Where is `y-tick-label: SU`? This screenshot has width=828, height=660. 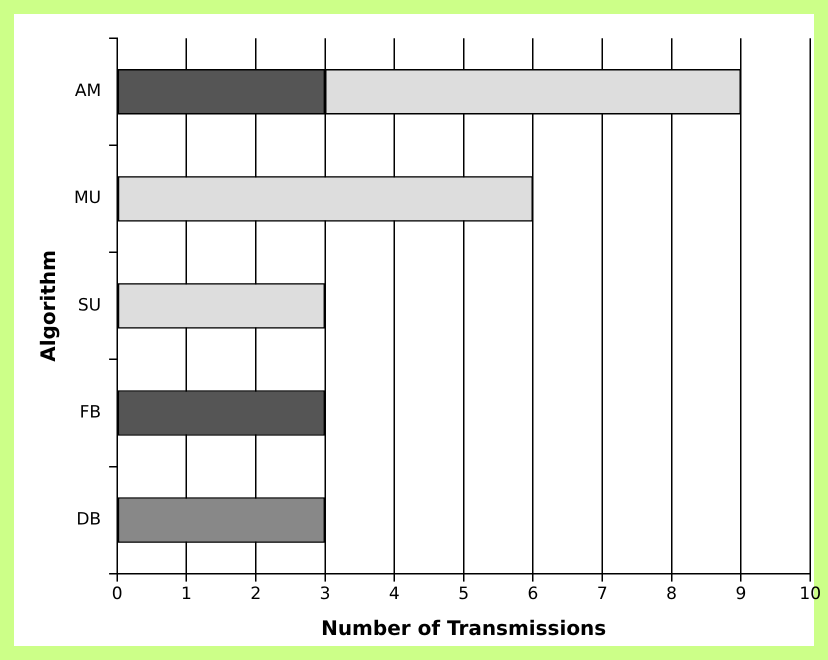 y-tick-label: SU is located at coordinates (90, 305).